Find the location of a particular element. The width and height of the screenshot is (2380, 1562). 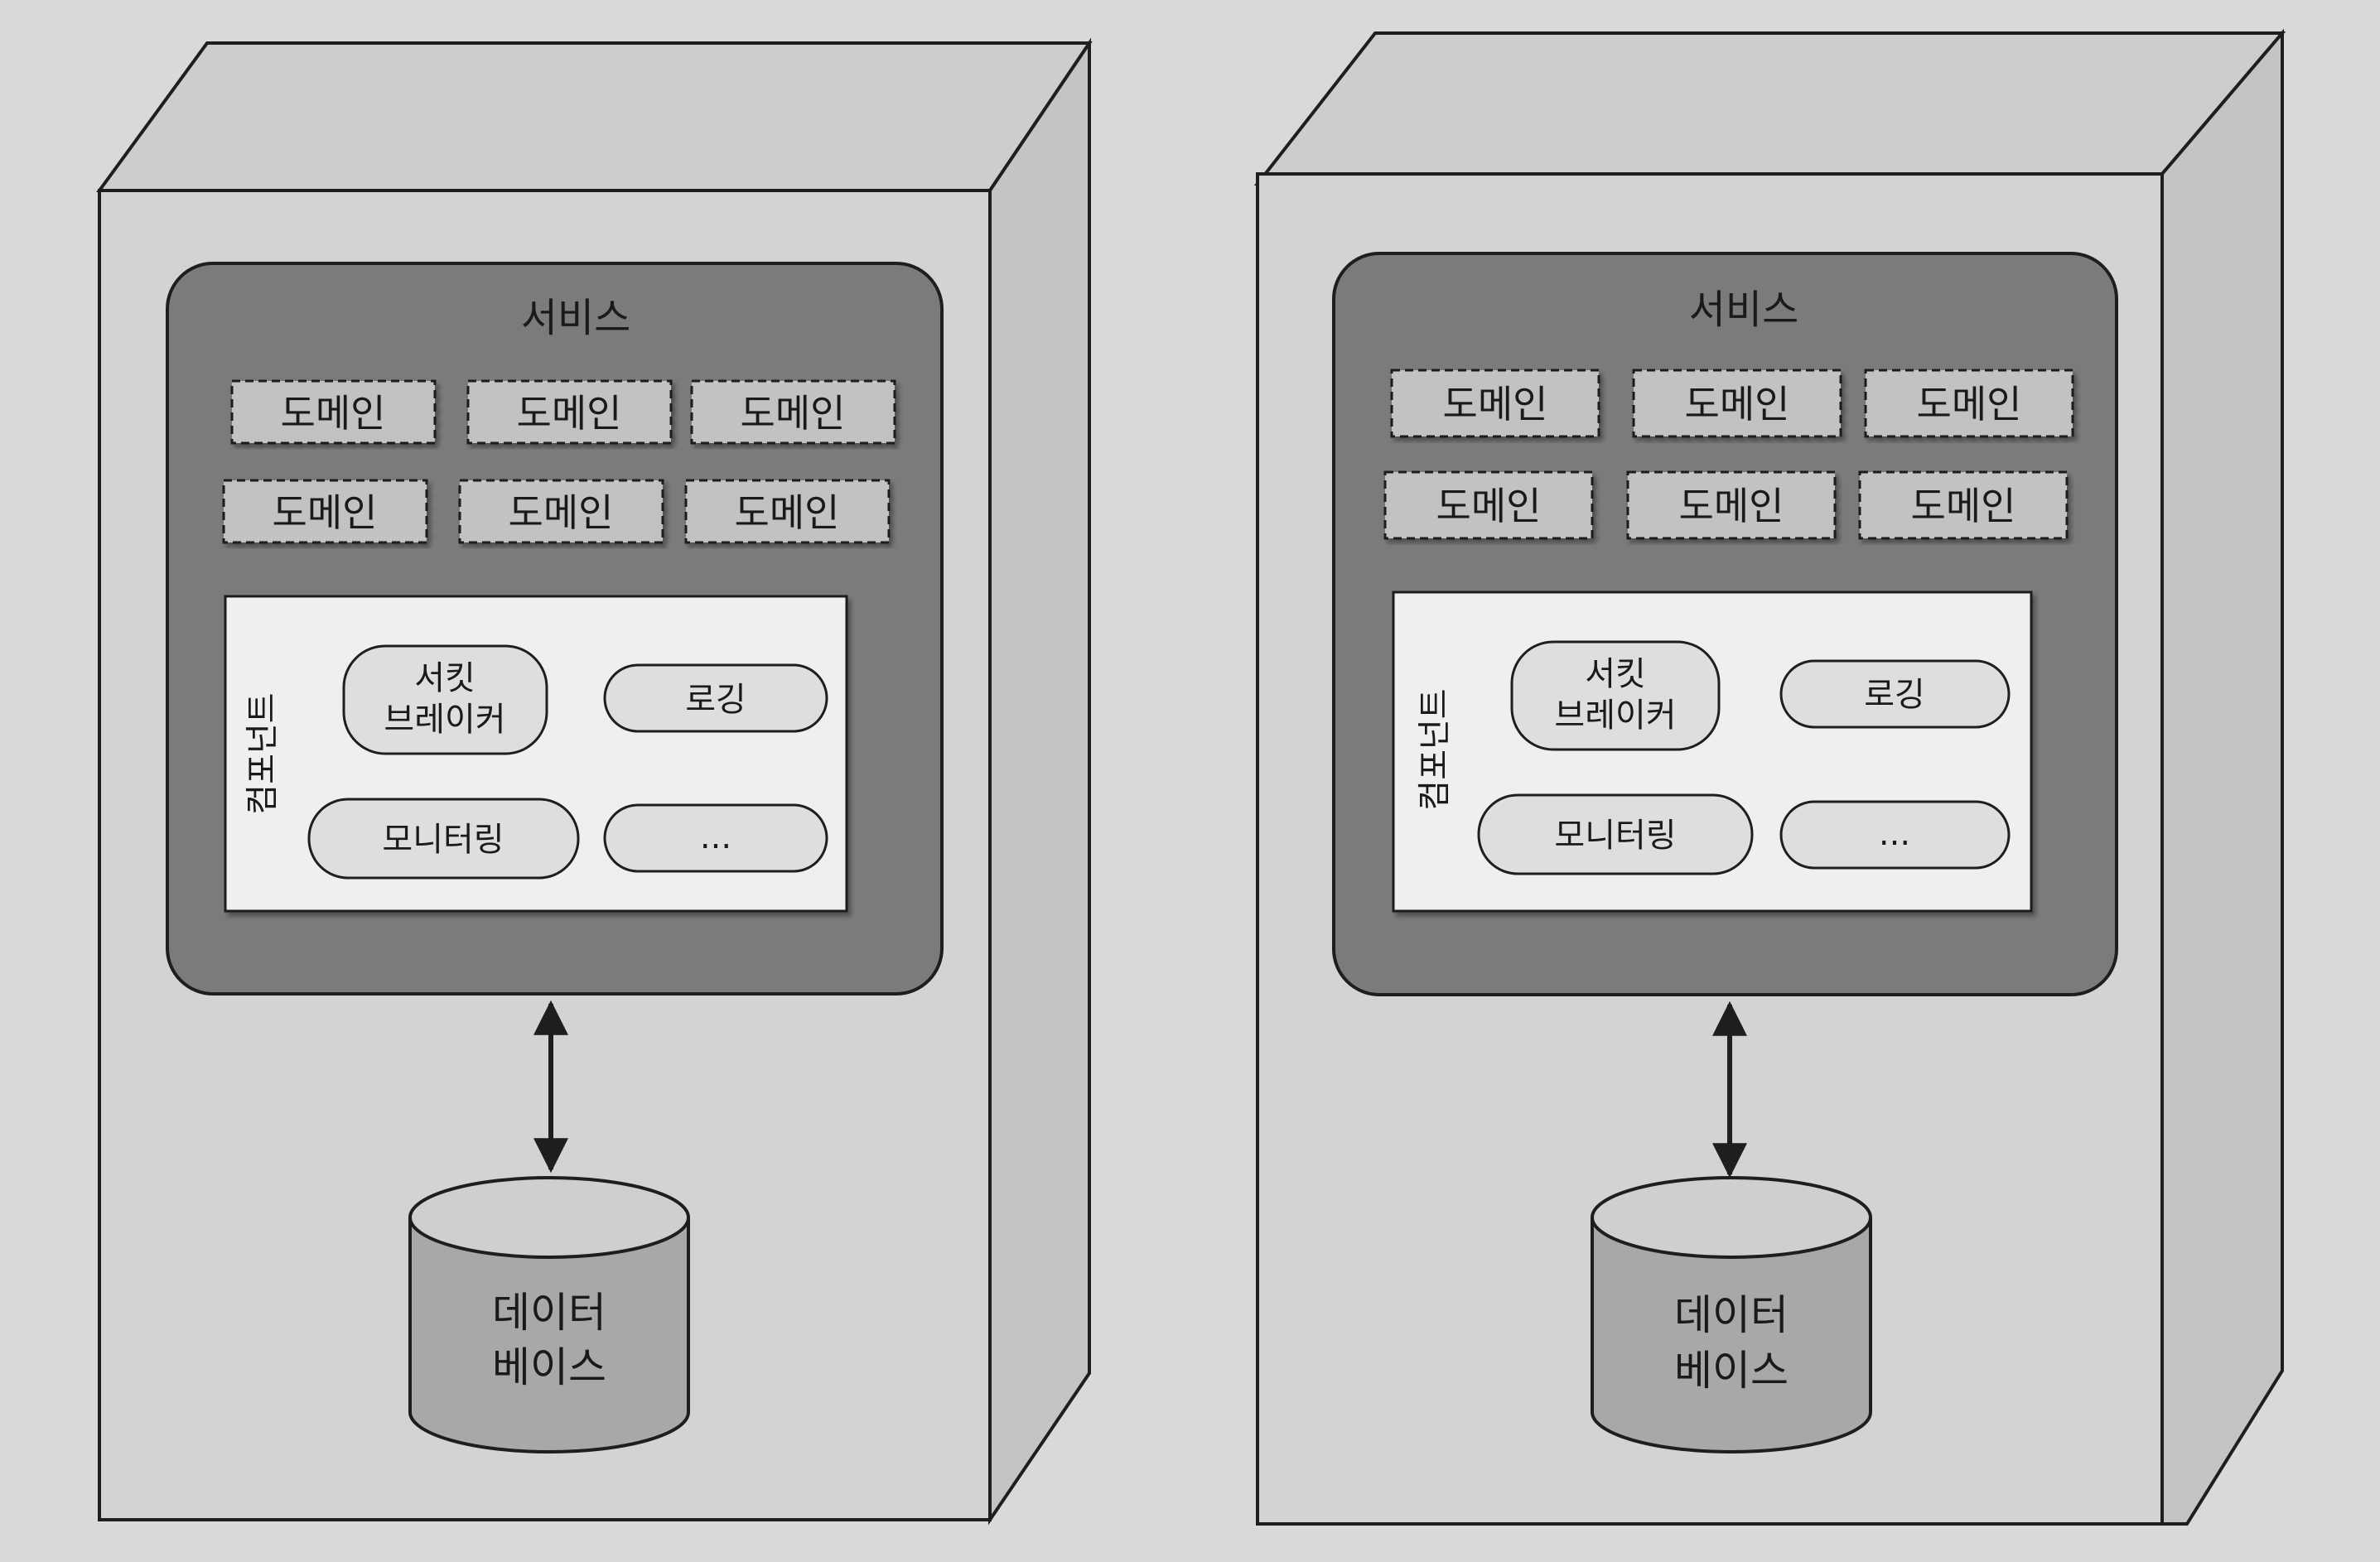

domain-grid-right: 도메인 도메인 도메인 도메인 도메인 도메인 is located at coordinates (1728, 454).